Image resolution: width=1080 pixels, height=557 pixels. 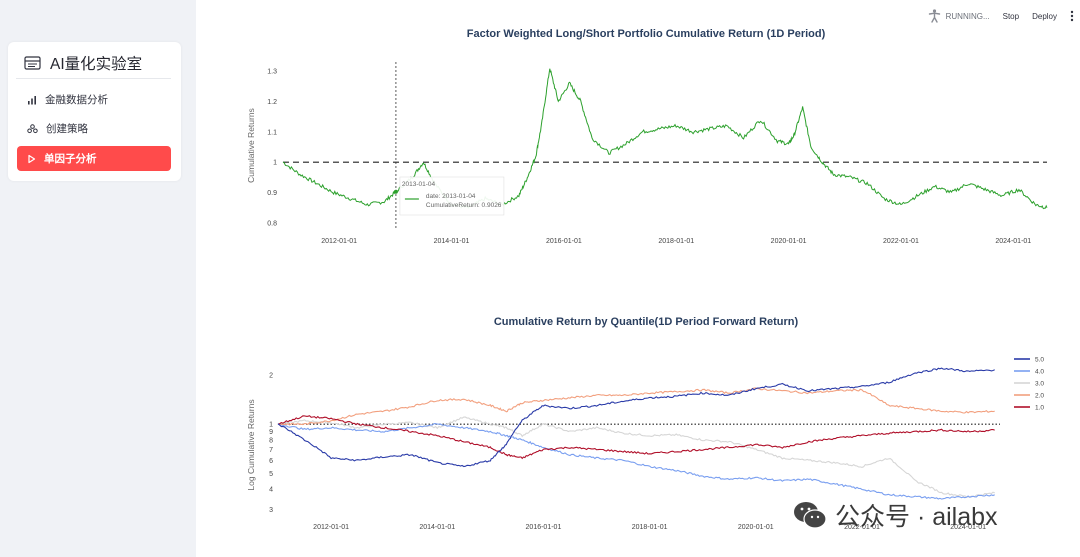 I want to click on chart1-y-tick-label: 0.9, so click(x=272, y=193).